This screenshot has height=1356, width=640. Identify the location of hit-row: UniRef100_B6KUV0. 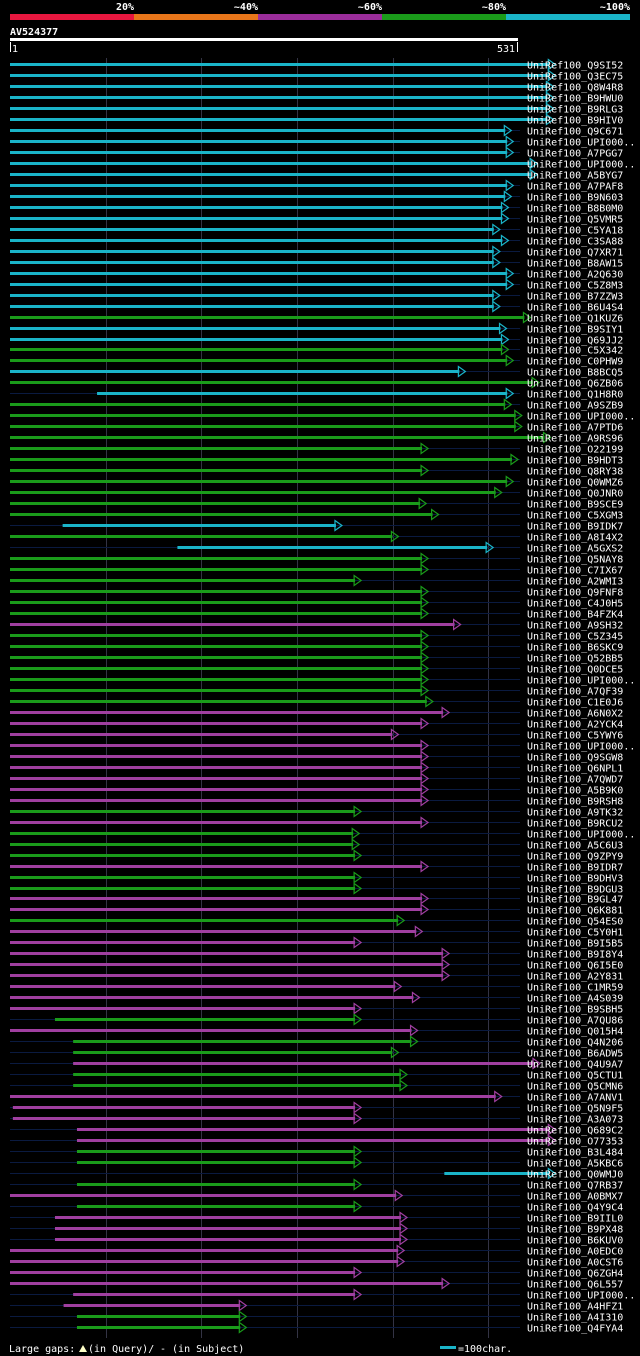
(316, 1240).